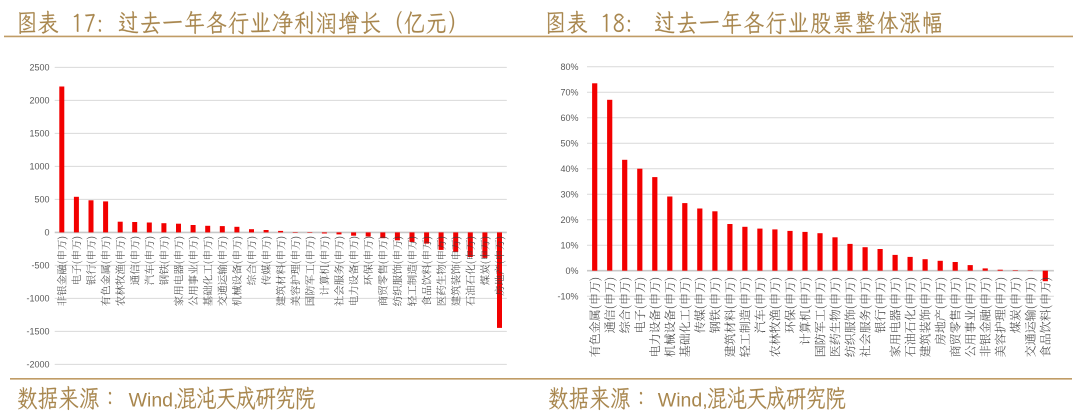  Describe the element at coordinates (569, 220) in the screenshot. I see `svg-text: 20%` at that location.